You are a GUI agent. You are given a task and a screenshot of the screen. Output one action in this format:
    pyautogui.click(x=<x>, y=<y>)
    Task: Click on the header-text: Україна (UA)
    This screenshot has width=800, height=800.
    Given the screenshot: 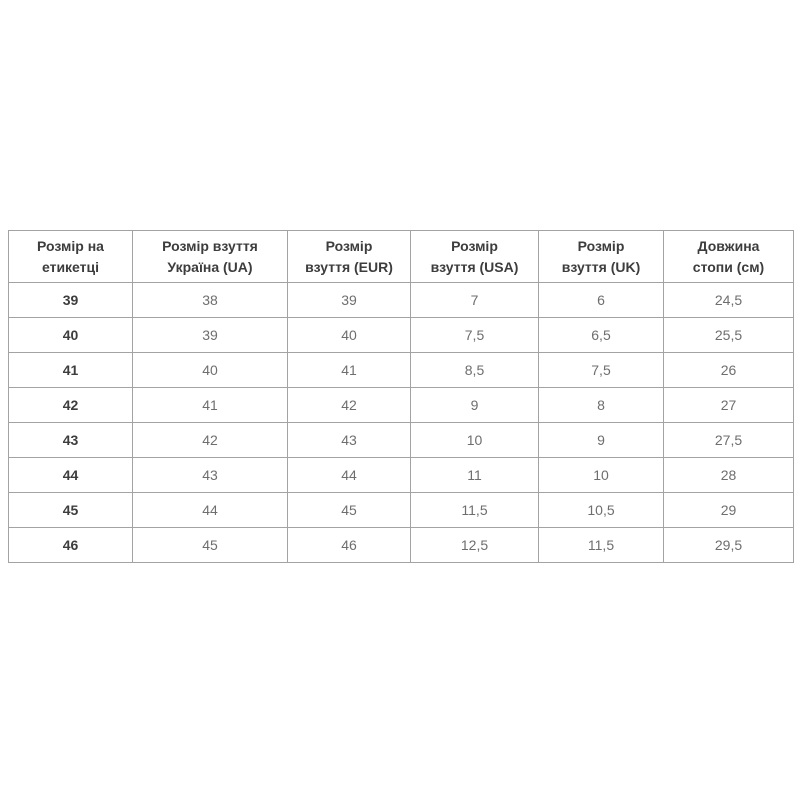 What is the action you would take?
    pyautogui.click(x=210, y=266)
    